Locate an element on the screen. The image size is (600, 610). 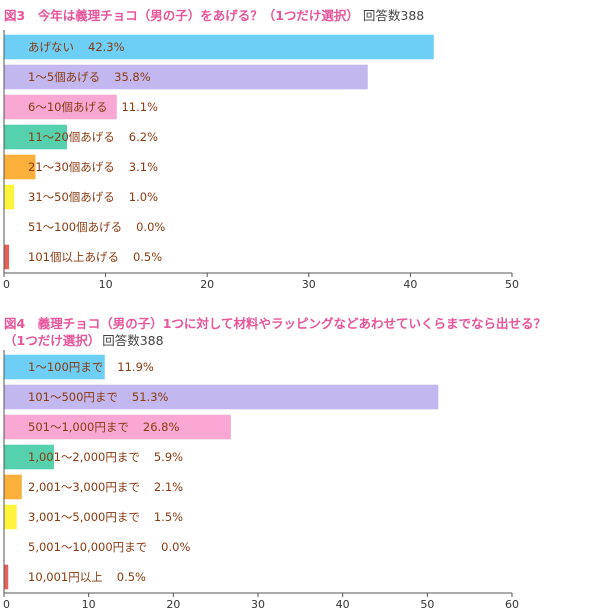
chart2-category-3: 1,001～2,000円まで is located at coordinates (84, 457).